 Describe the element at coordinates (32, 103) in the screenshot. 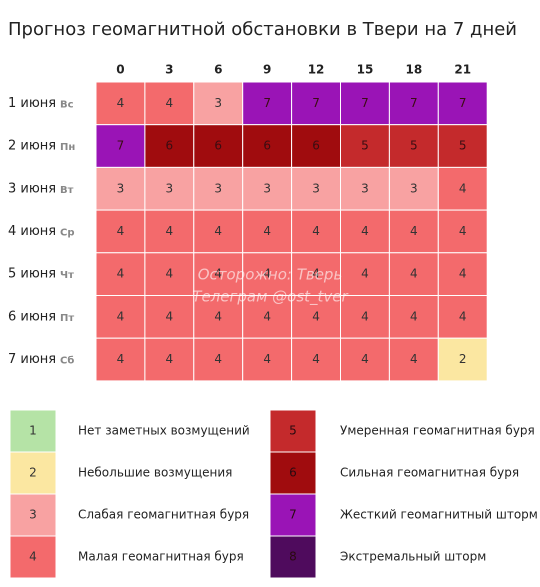

I see `row-date: 1 июня` at that location.